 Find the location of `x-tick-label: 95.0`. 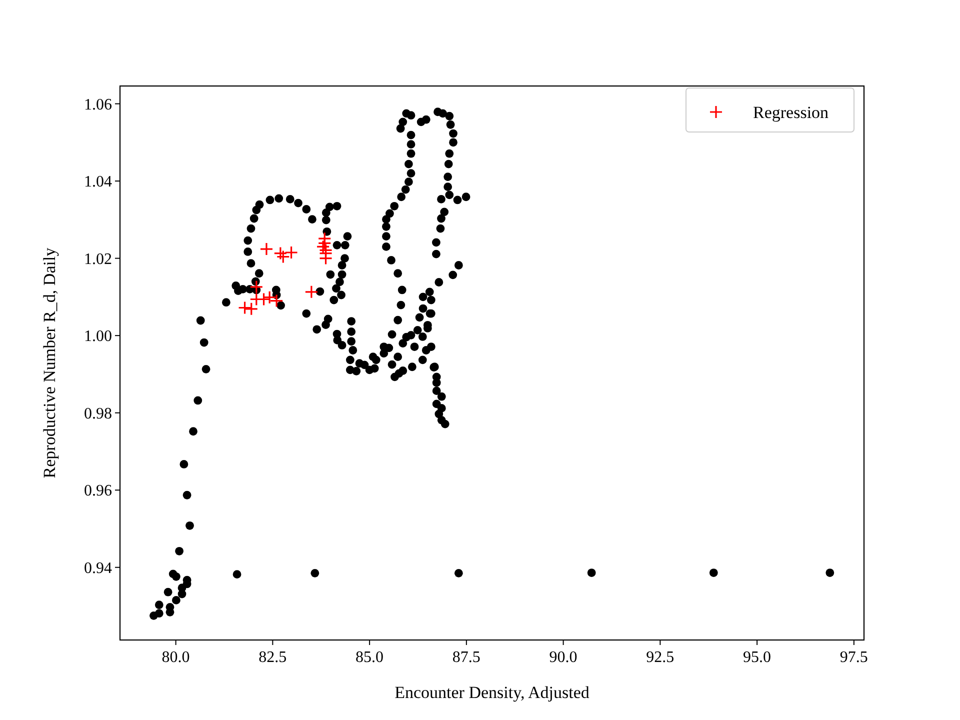

x-tick-label: 95.0 is located at coordinates (757, 657).